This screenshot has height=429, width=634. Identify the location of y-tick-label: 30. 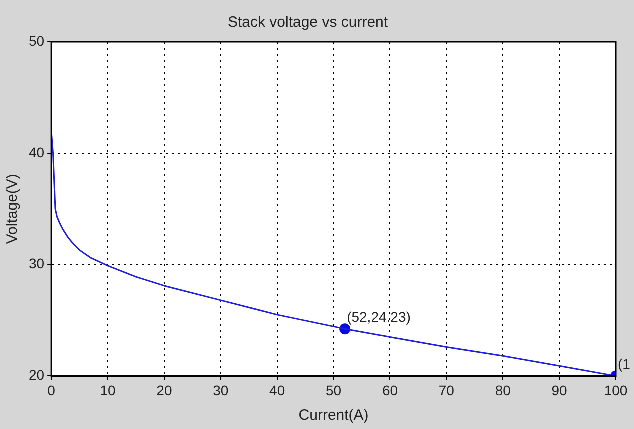
(36, 264).